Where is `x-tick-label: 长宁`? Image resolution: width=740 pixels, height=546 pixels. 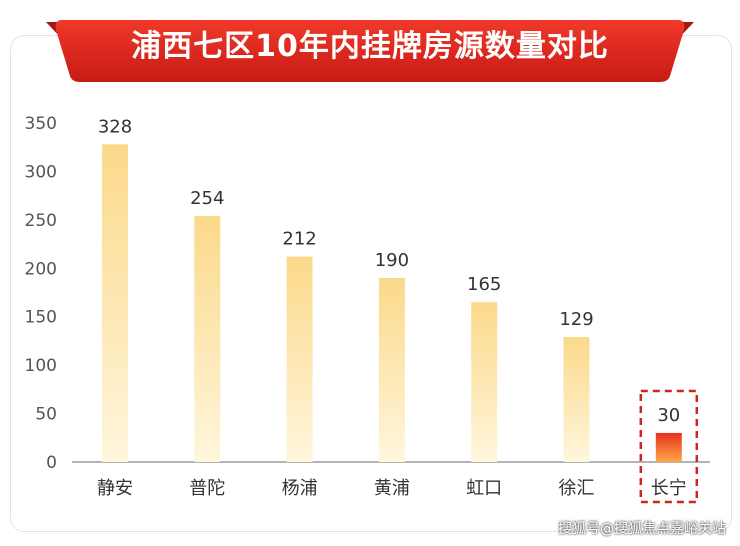 x-tick-label: 长宁 is located at coordinates (669, 488).